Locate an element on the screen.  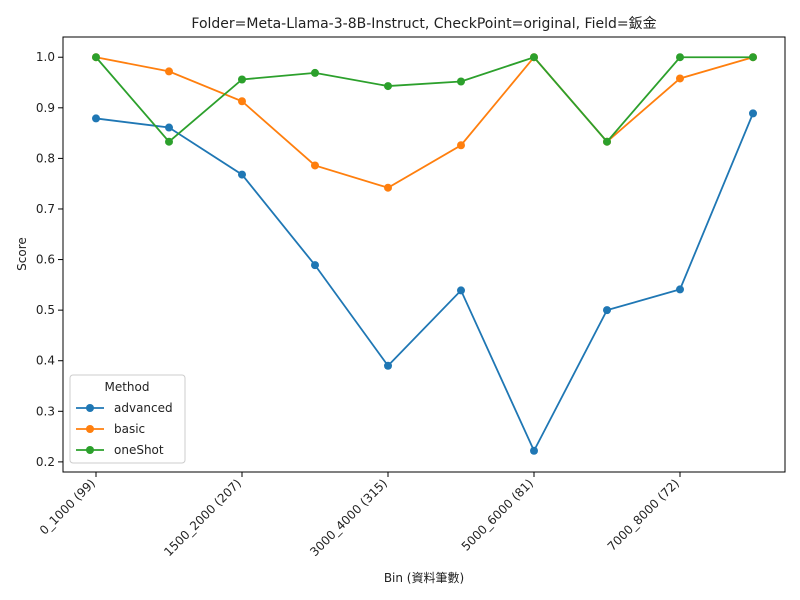
y-tick-label: 0.6 is located at coordinates (45, 260).